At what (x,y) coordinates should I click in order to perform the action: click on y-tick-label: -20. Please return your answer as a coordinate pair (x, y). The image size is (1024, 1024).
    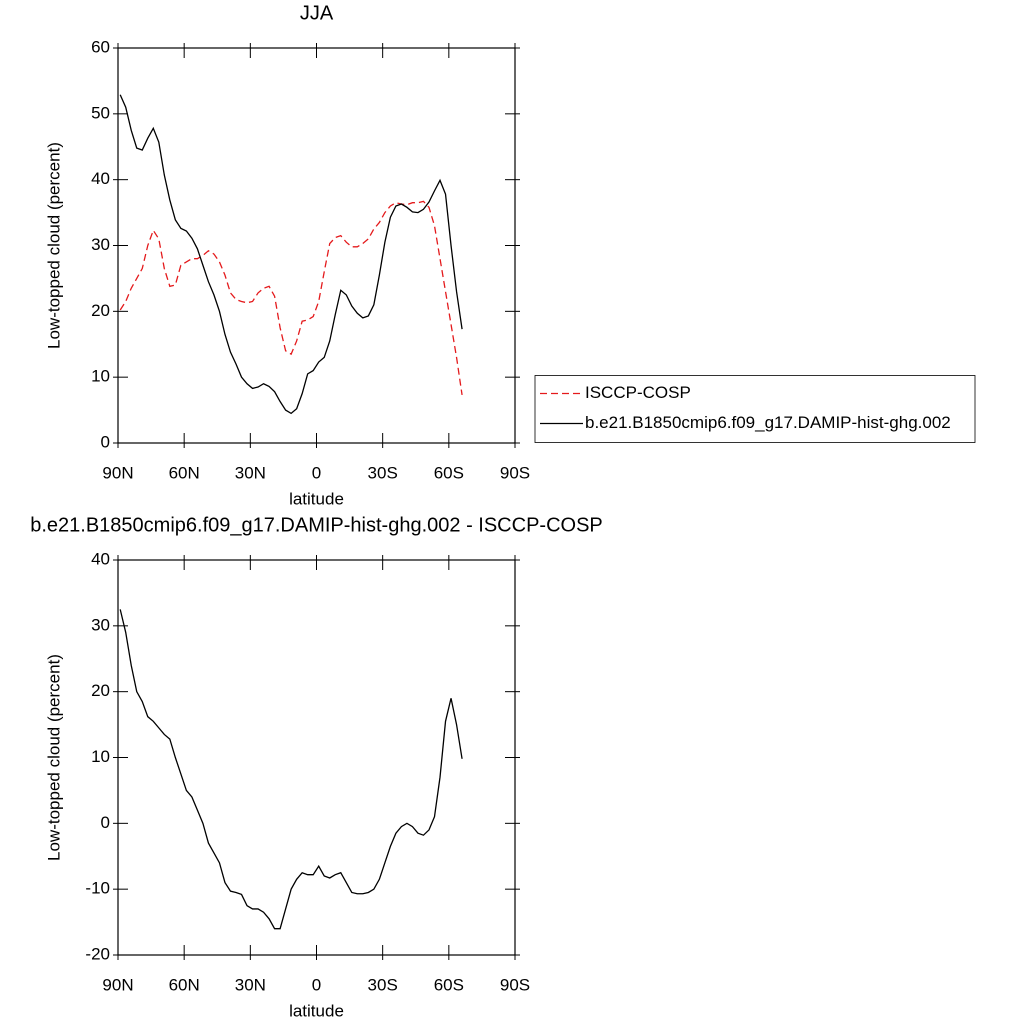
    Looking at the image, I should click on (97, 953).